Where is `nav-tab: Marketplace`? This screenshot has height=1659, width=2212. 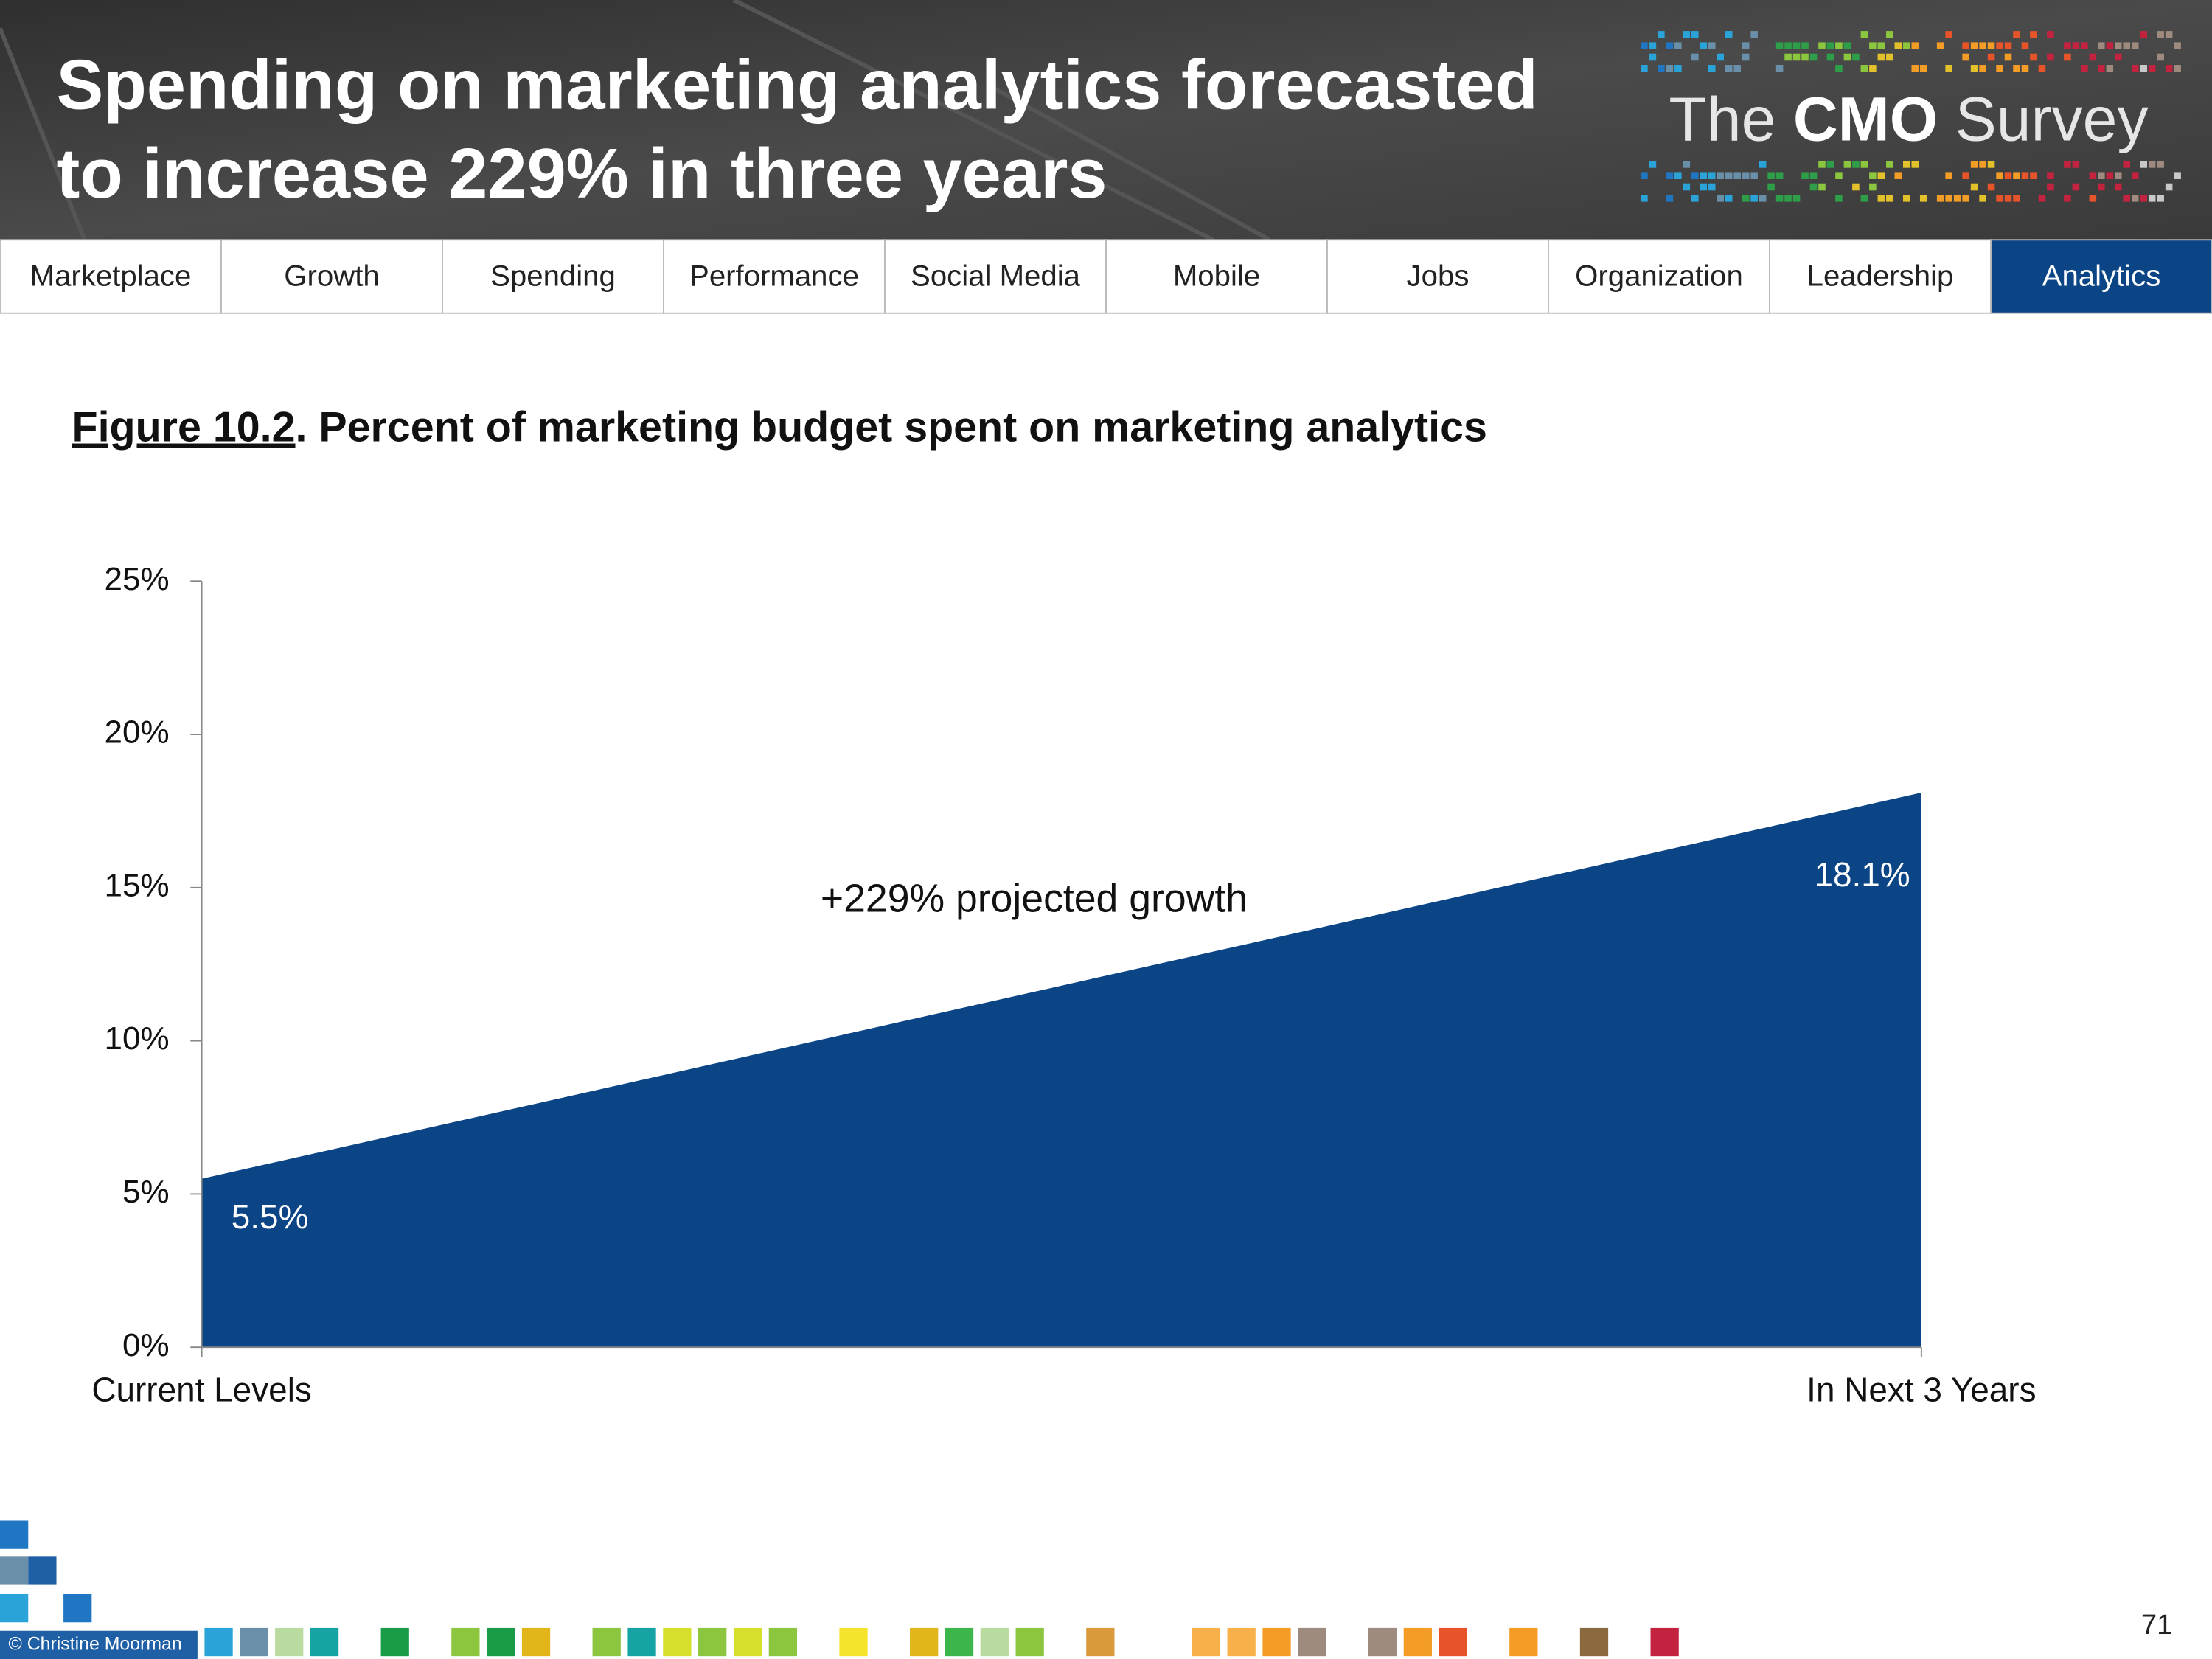 nav-tab: Marketplace is located at coordinates (111, 276).